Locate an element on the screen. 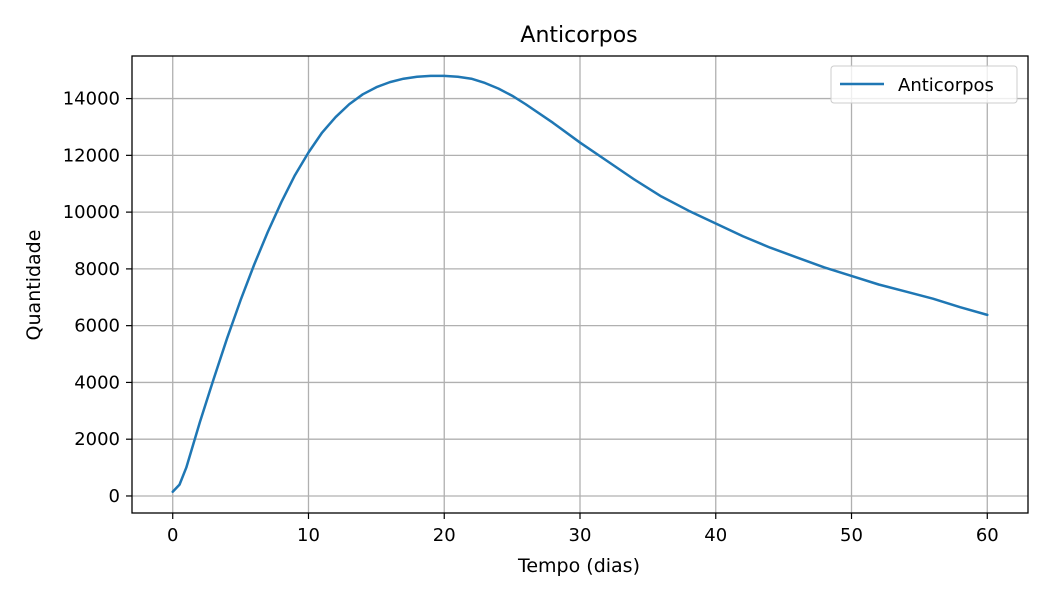 The image size is (1050, 600). y-tick-label: 10000 is located at coordinates (91, 212).